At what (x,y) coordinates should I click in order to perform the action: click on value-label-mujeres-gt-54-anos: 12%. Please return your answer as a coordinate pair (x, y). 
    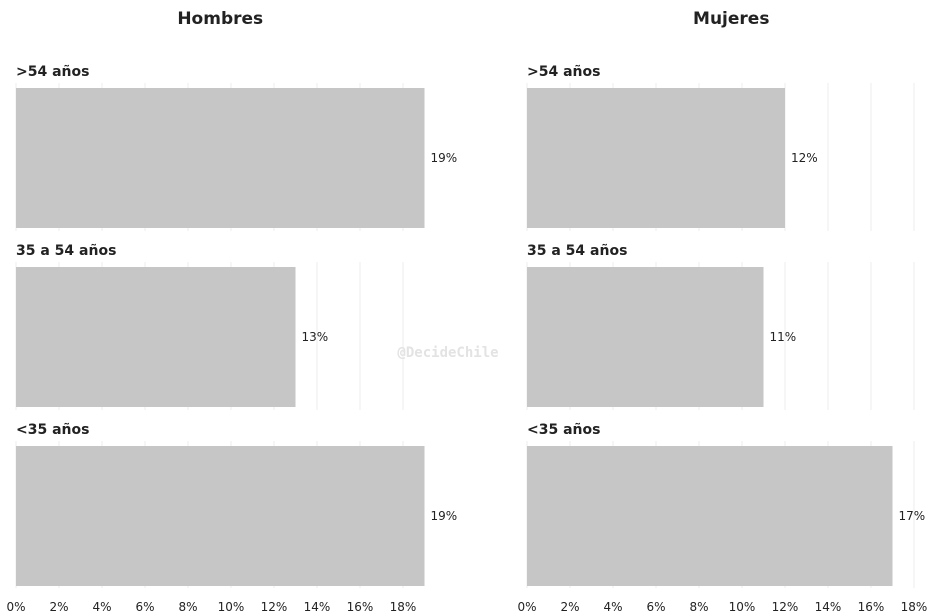
    Looking at the image, I should click on (804, 158).